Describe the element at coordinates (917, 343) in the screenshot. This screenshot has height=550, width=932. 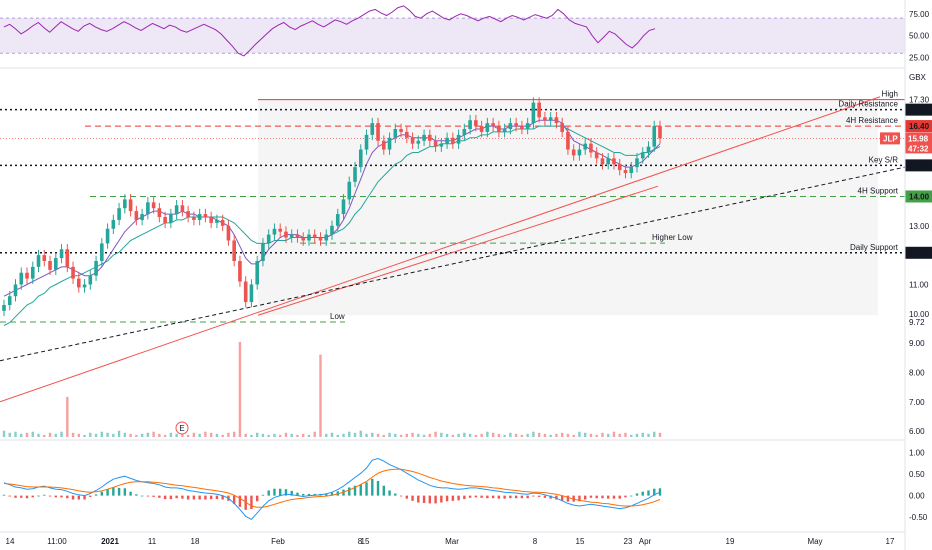
I see `price-tick-label: 9.00` at that location.